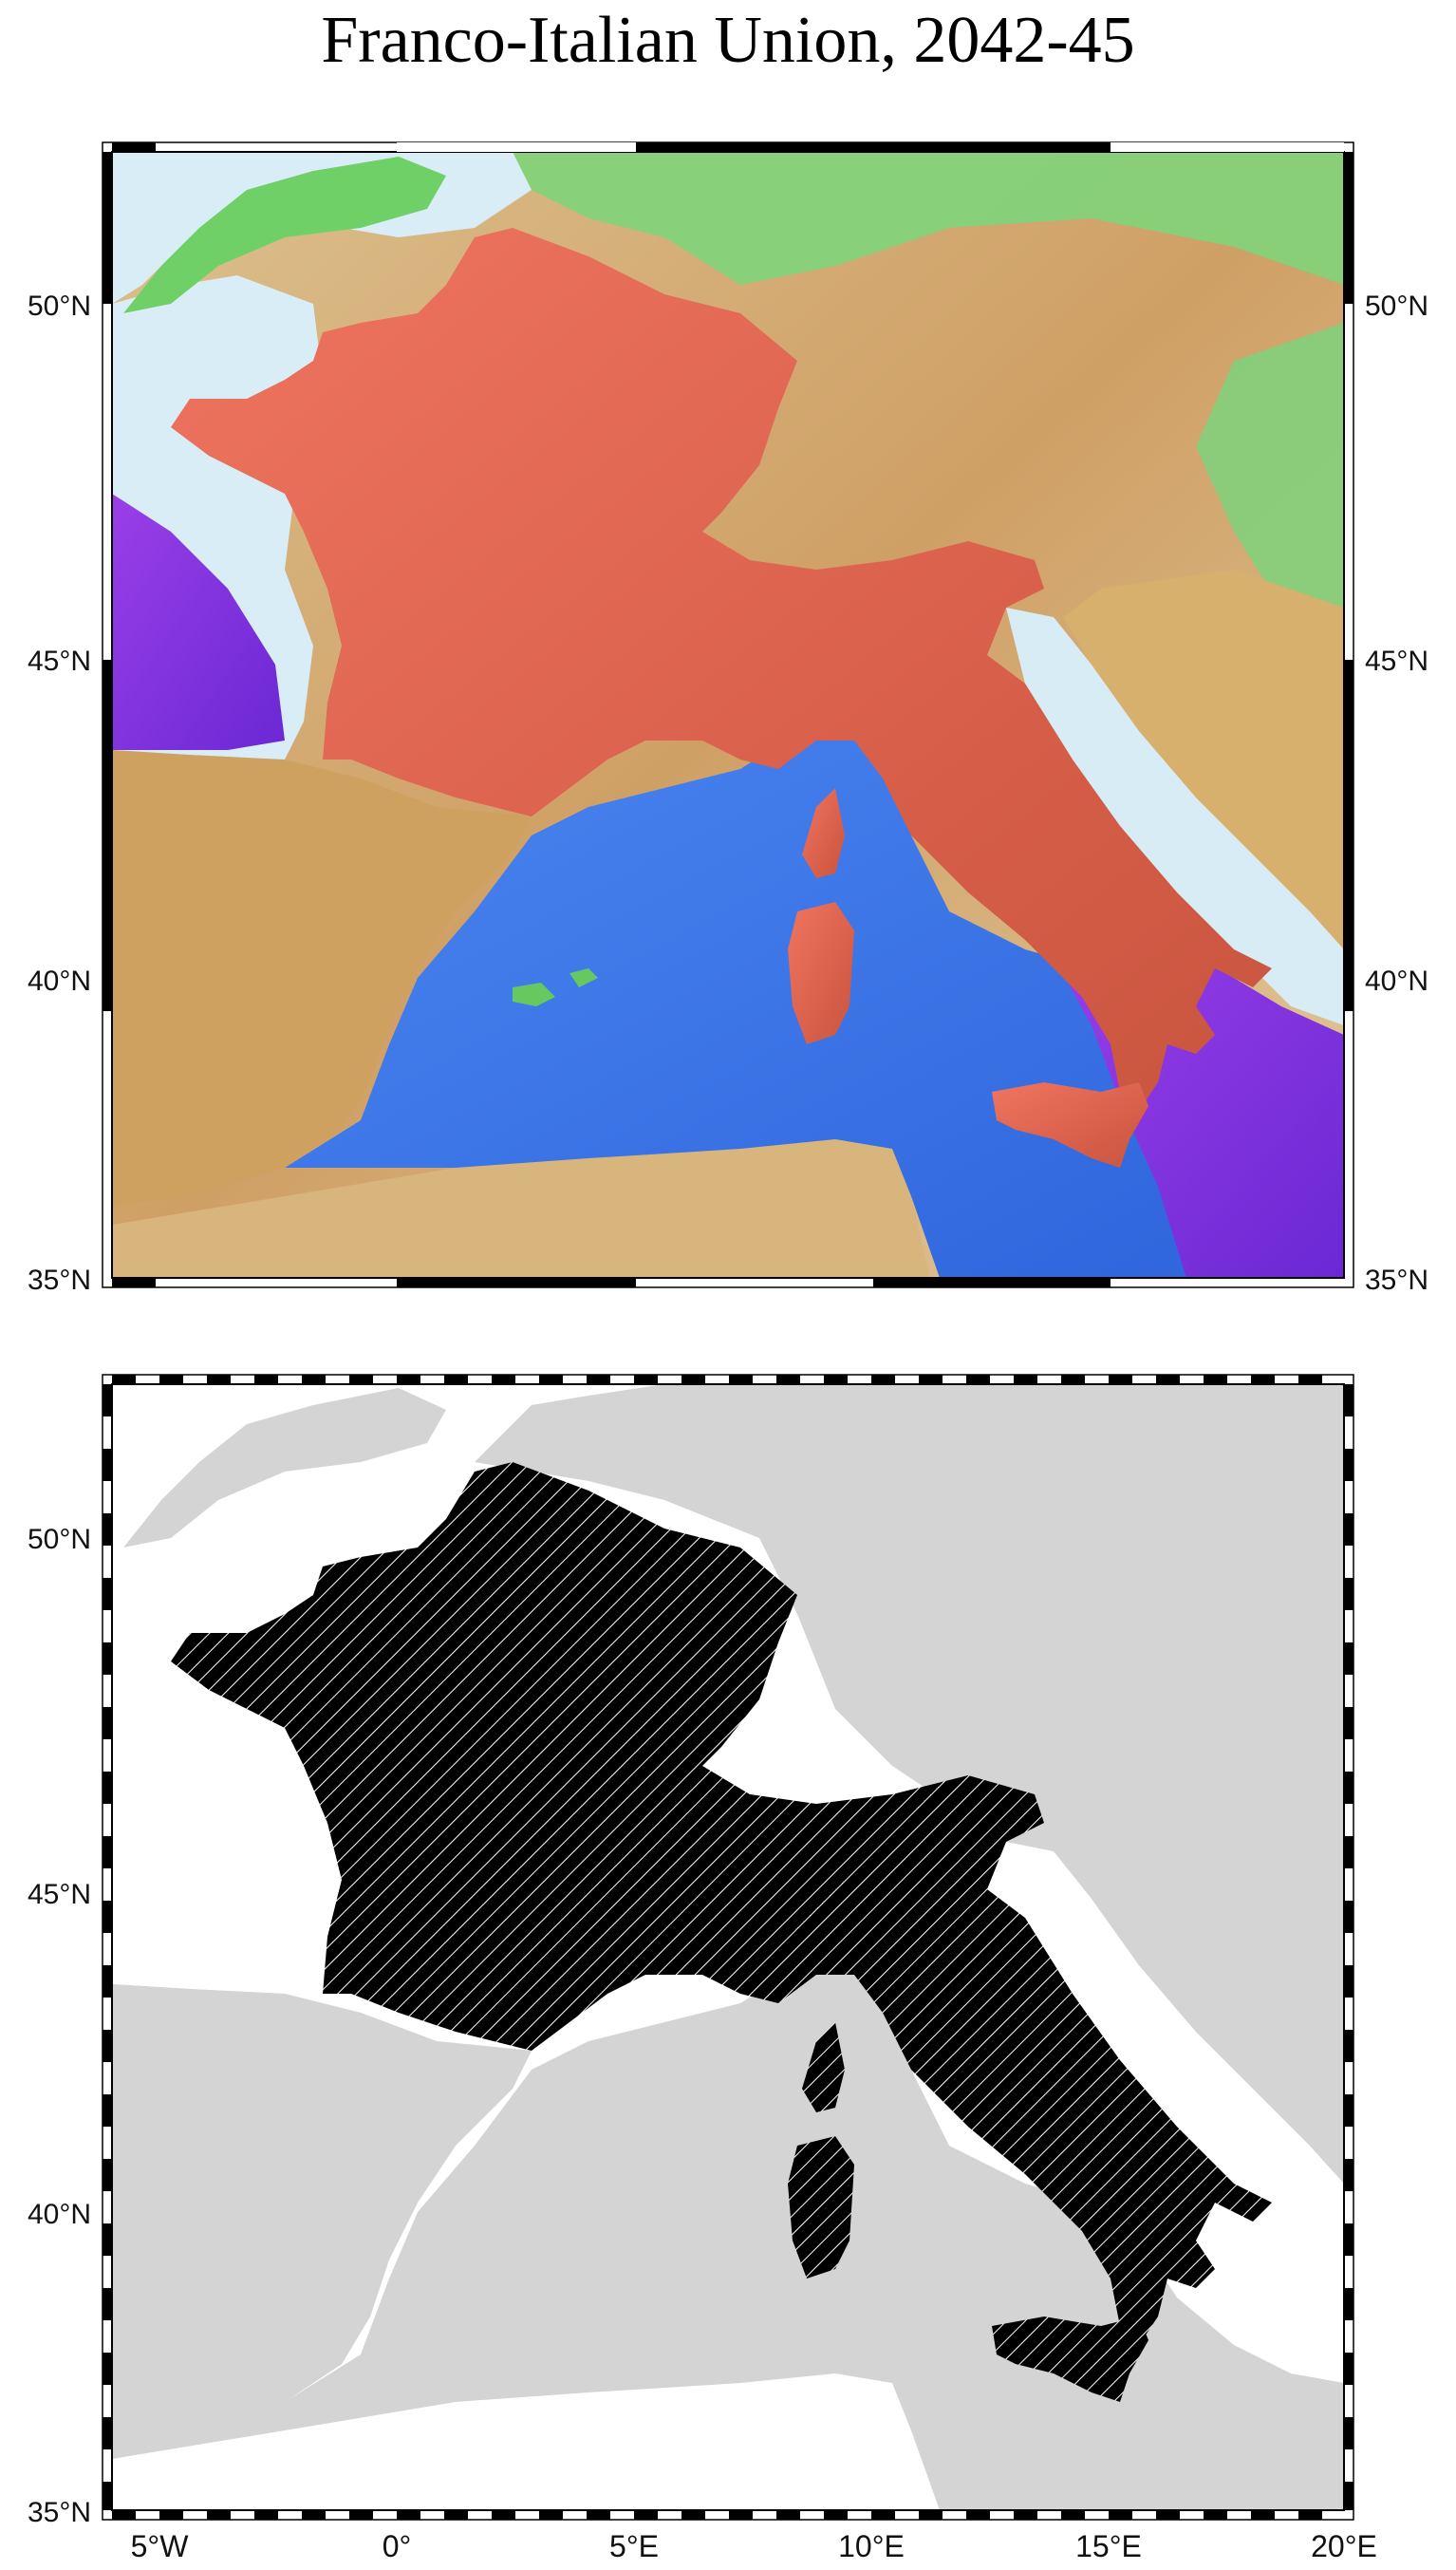 This screenshot has width=1456, height=2570. What do you see at coordinates (322, 2212) in the screenshot?
I see `iberia-grey` at bounding box center [322, 2212].